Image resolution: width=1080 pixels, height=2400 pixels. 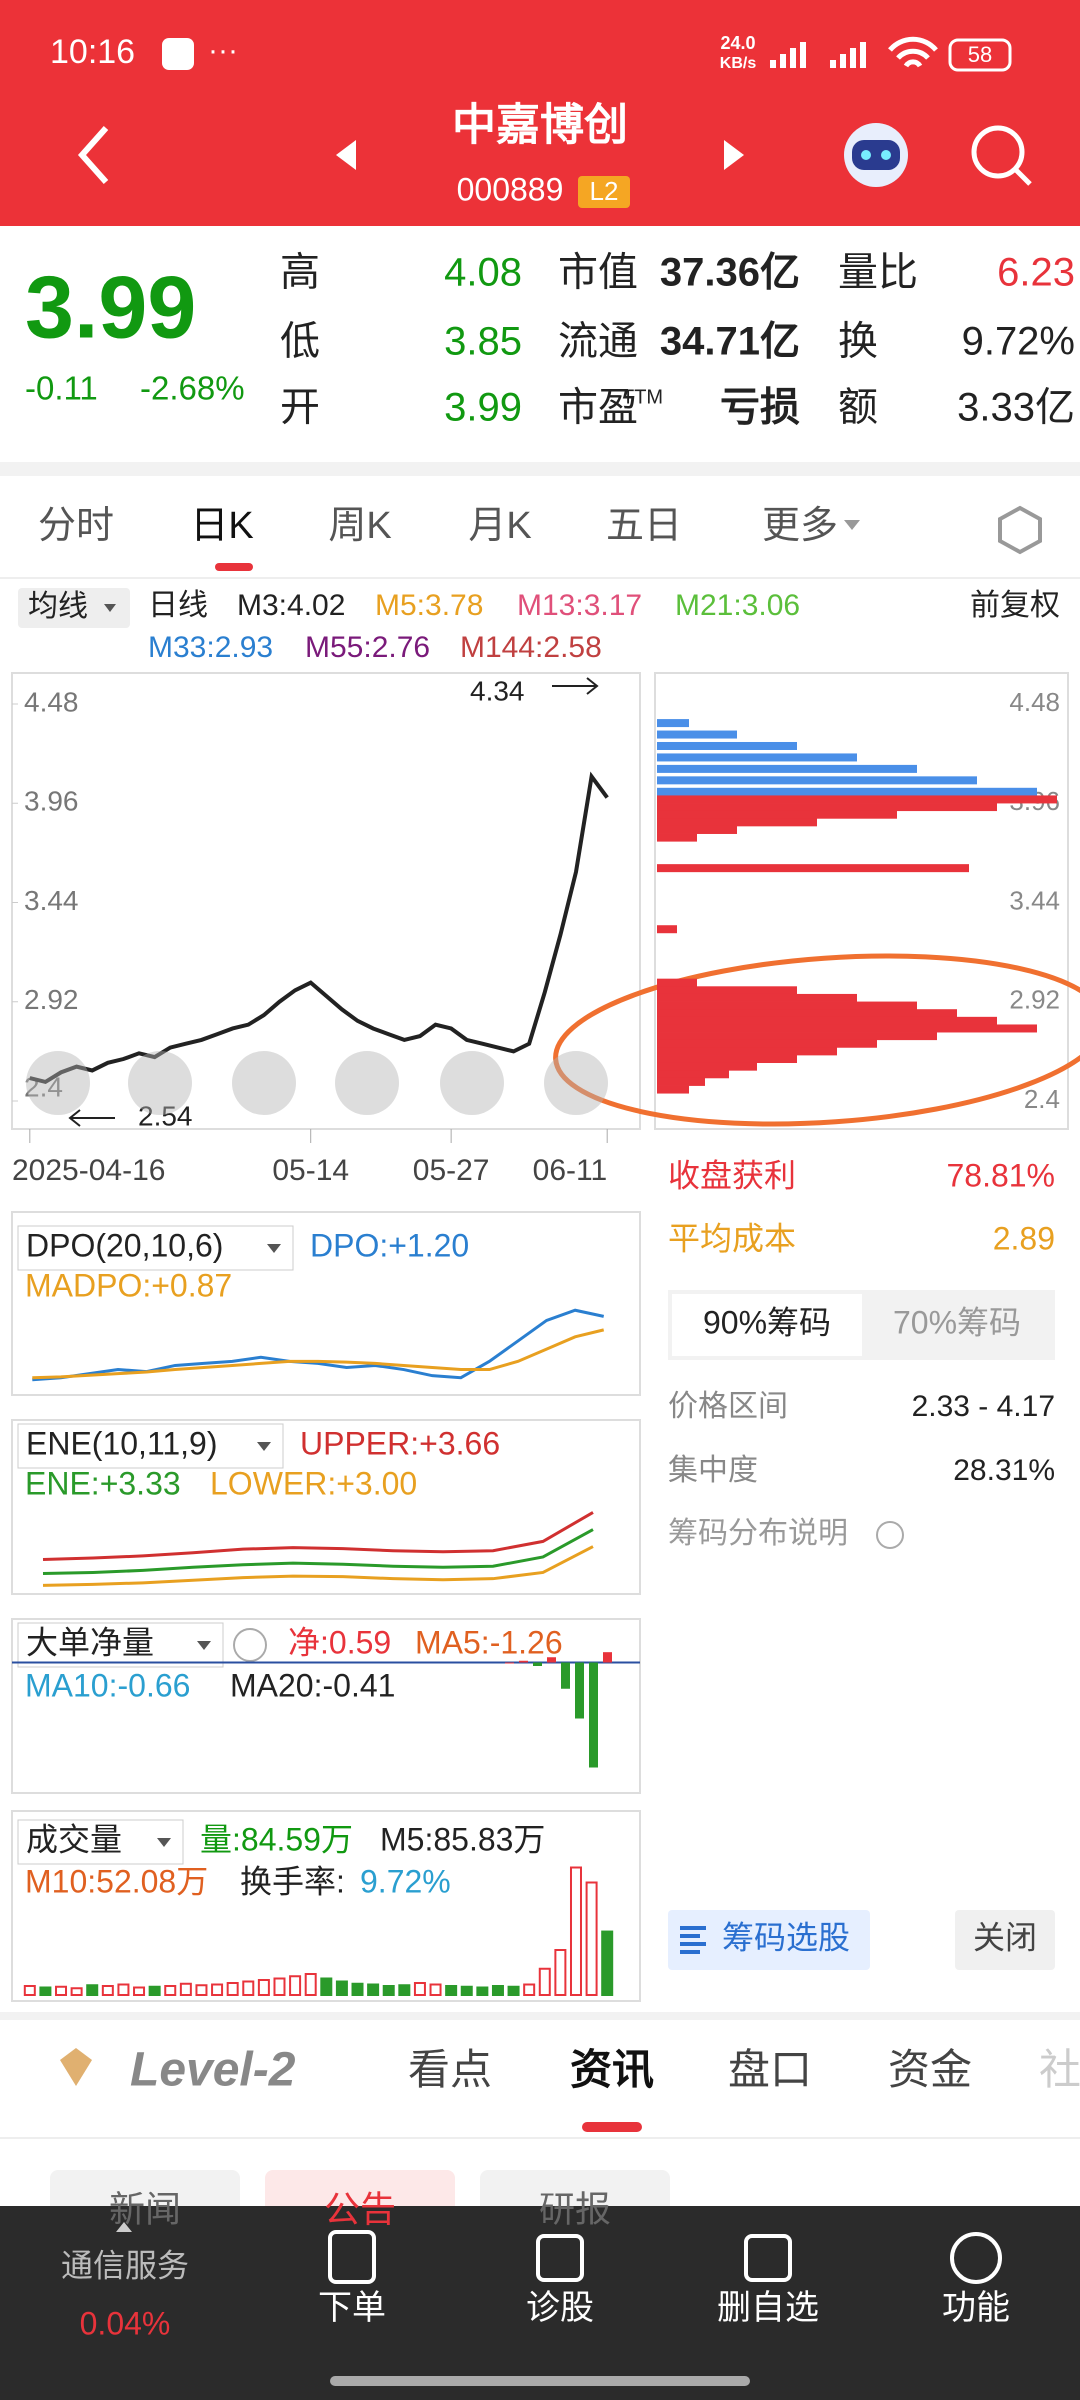 I want to click on quote-value: 3.33亿, so click(x=1016, y=408).